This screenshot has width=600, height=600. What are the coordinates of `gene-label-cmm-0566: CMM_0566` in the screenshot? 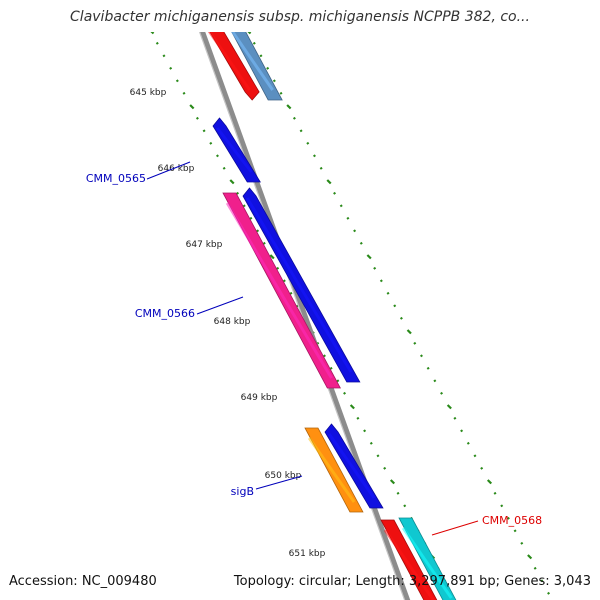 It's located at (189, 308).